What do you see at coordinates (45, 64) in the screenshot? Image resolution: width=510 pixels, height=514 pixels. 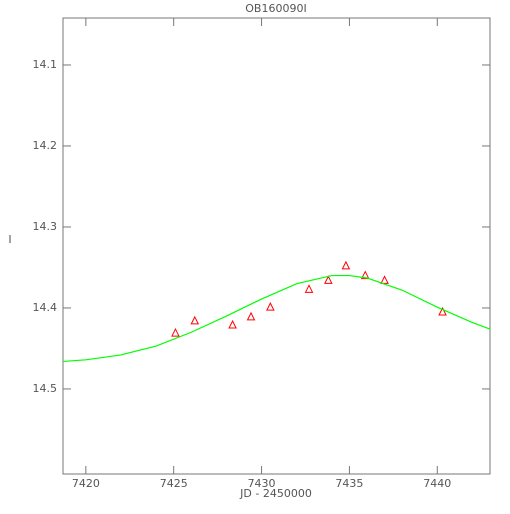 I see `y-tick-label: 14.1` at bounding box center [45, 64].